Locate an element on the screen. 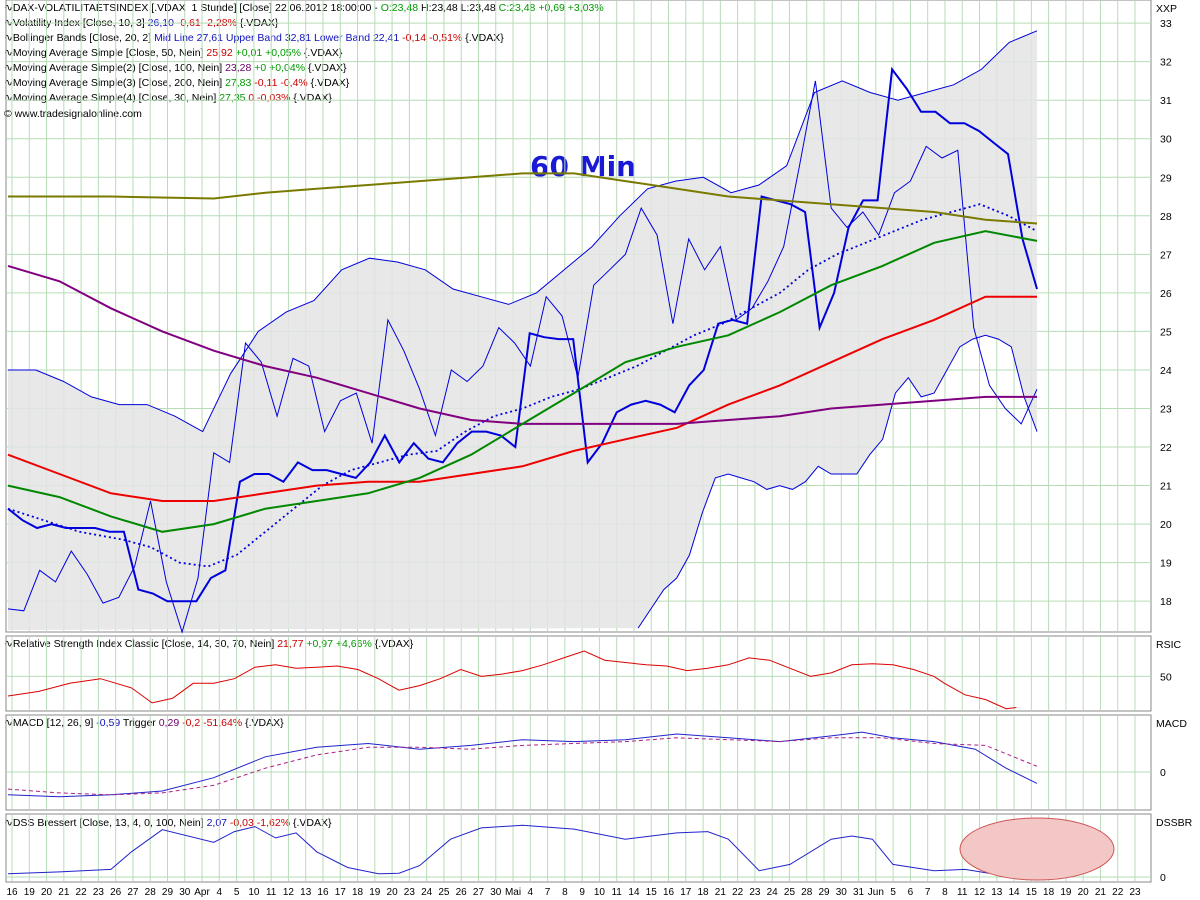 Image resolution: width=1200 pixels, height=900 pixels. x-tick-label: 22 is located at coordinates (738, 892).